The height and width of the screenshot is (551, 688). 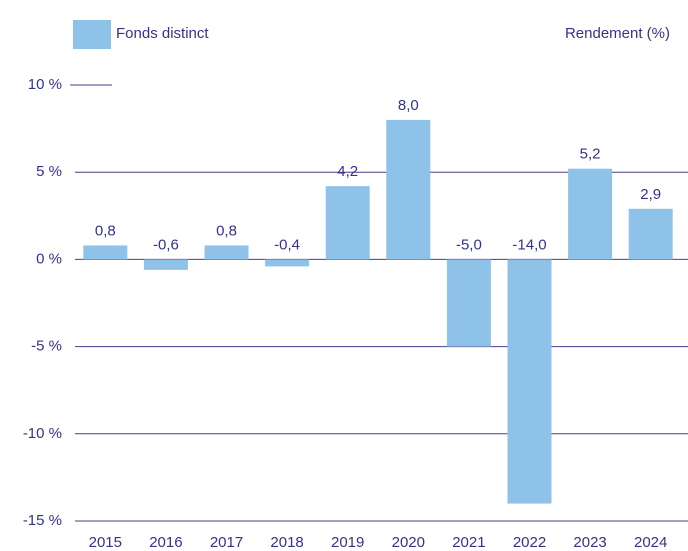 What do you see at coordinates (347, 542) in the screenshot?
I see `x-tick-label: 2019` at bounding box center [347, 542].